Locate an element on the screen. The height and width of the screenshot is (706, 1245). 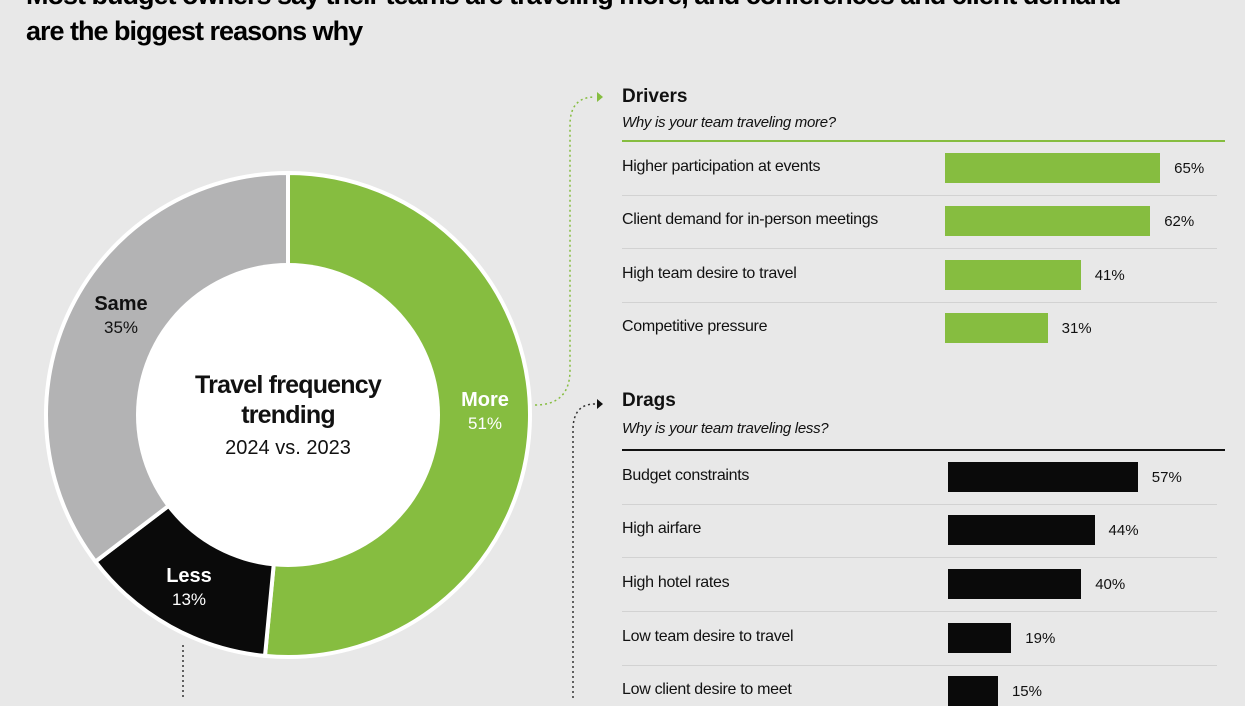
title-line-2: are the biggest reasons why is located at coordinates (194, 31).